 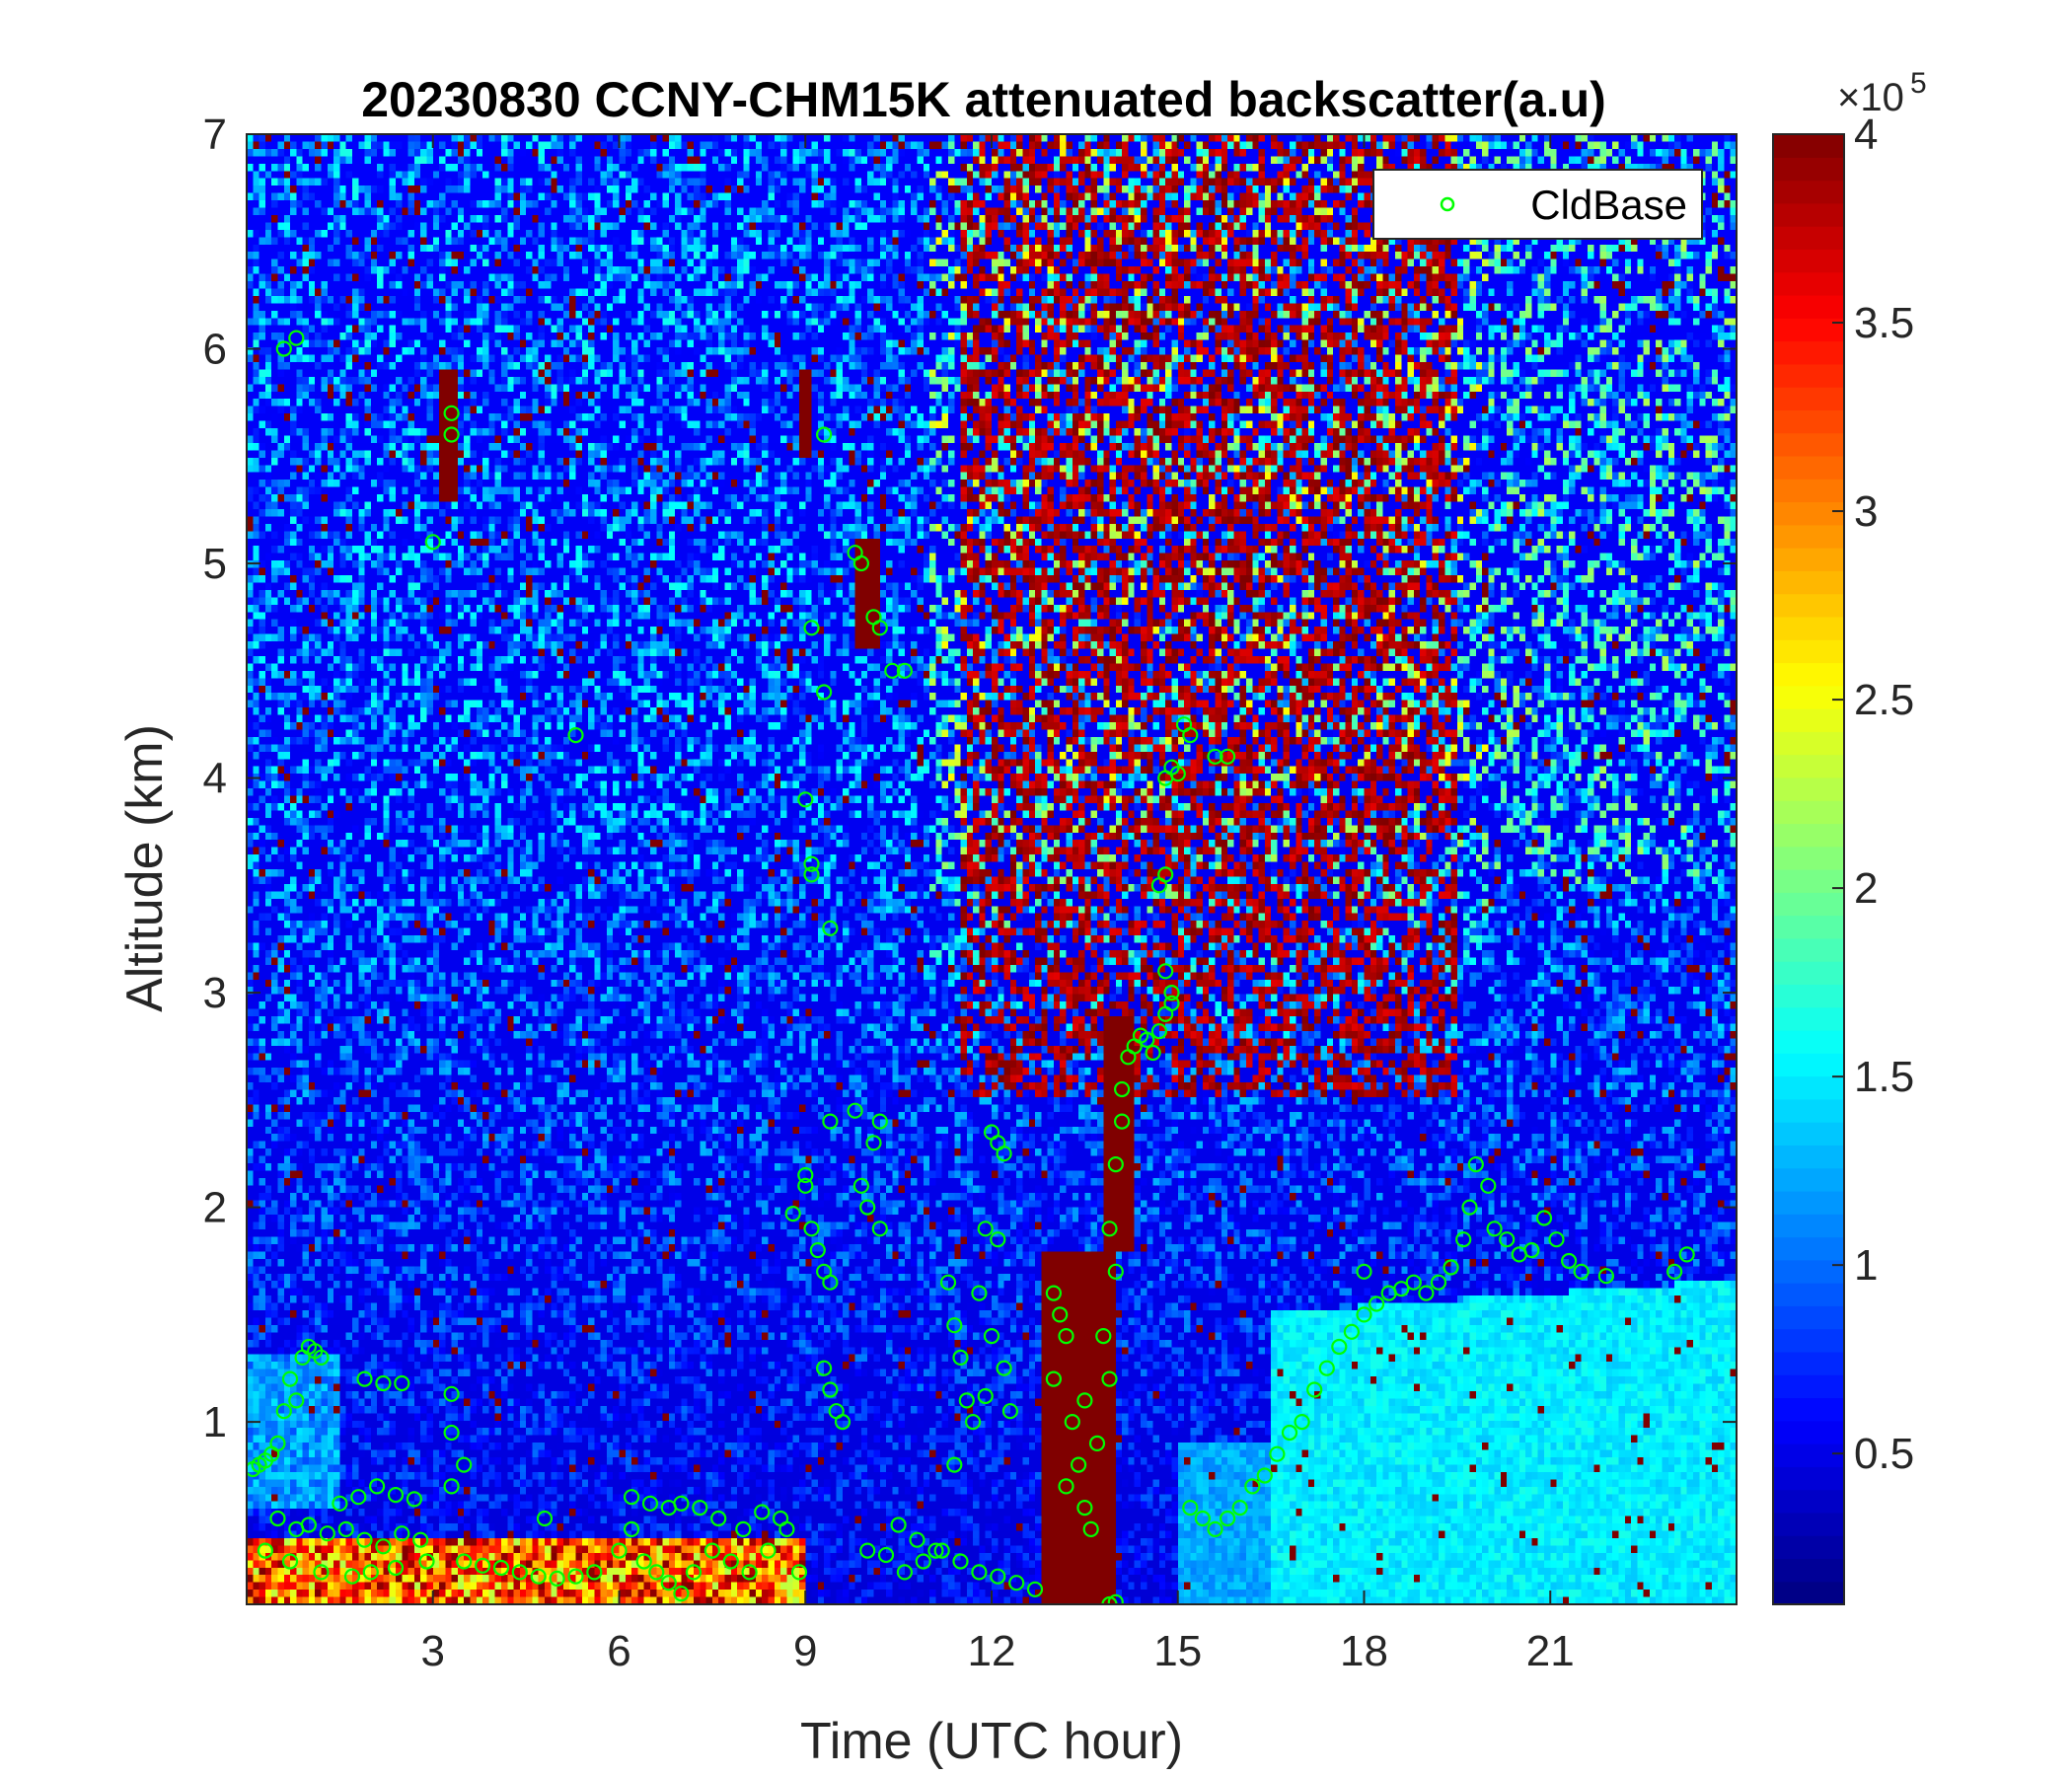 I want to click on colorbar: 0.5 1 1.5 2 2.5 3 3.5 4, so click(x=1843, y=858).